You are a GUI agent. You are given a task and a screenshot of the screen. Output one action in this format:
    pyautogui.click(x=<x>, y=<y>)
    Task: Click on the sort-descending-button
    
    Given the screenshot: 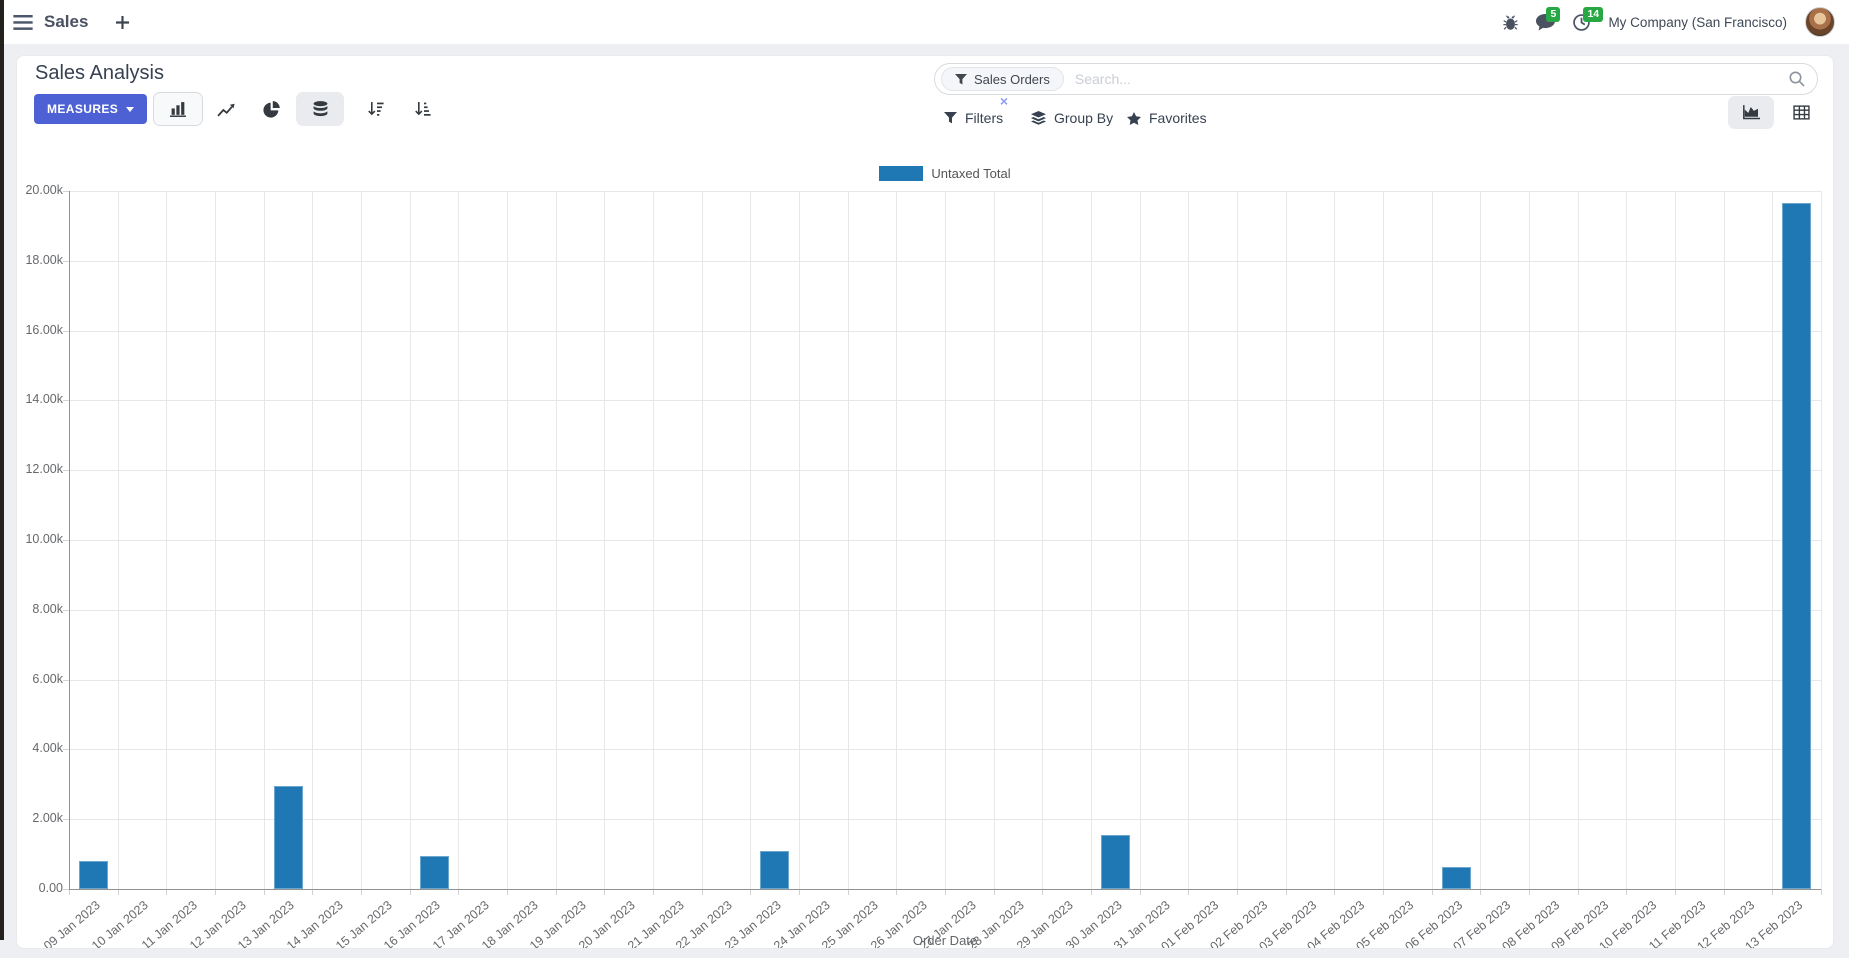 What is the action you would take?
    pyautogui.click(x=376, y=109)
    